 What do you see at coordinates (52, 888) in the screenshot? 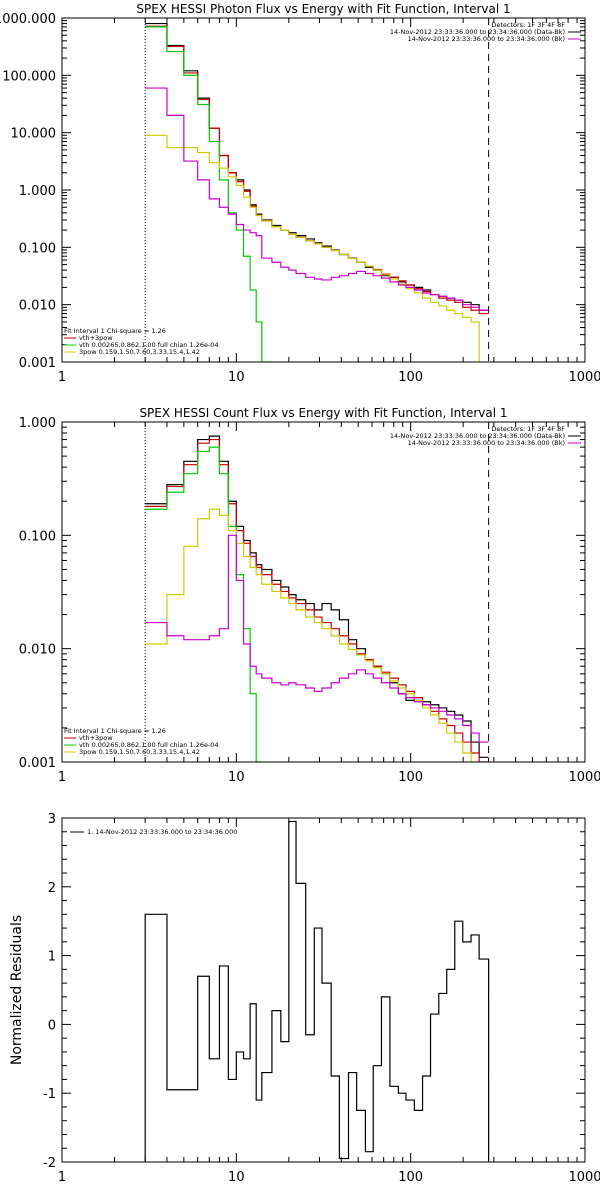
I see `y-tick-label: 2` at bounding box center [52, 888].